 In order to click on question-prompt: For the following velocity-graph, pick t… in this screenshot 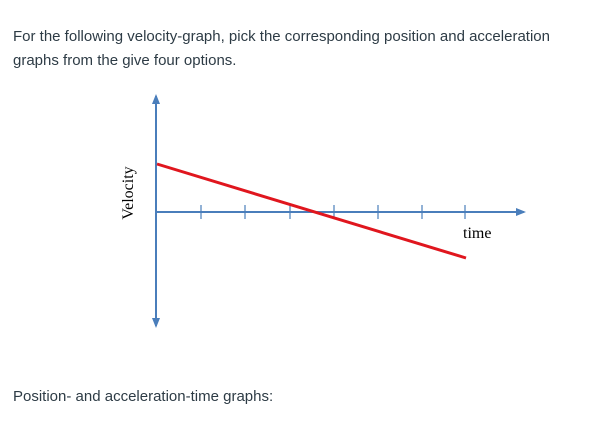, I will do `click(281, 48)`.